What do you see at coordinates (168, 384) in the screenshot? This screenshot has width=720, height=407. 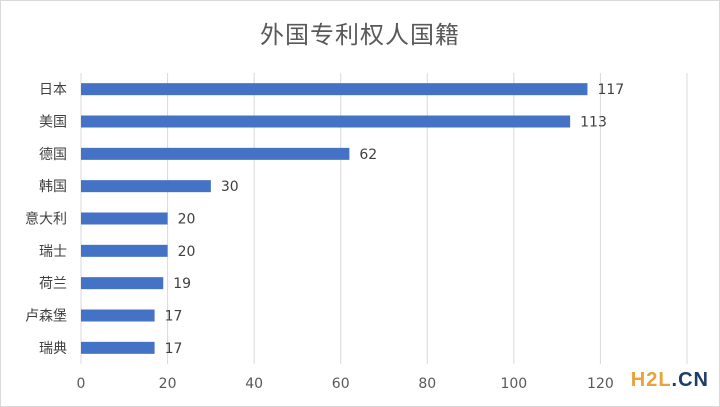 I see `x-tick-label: 20` at bounding box center [168, 384].